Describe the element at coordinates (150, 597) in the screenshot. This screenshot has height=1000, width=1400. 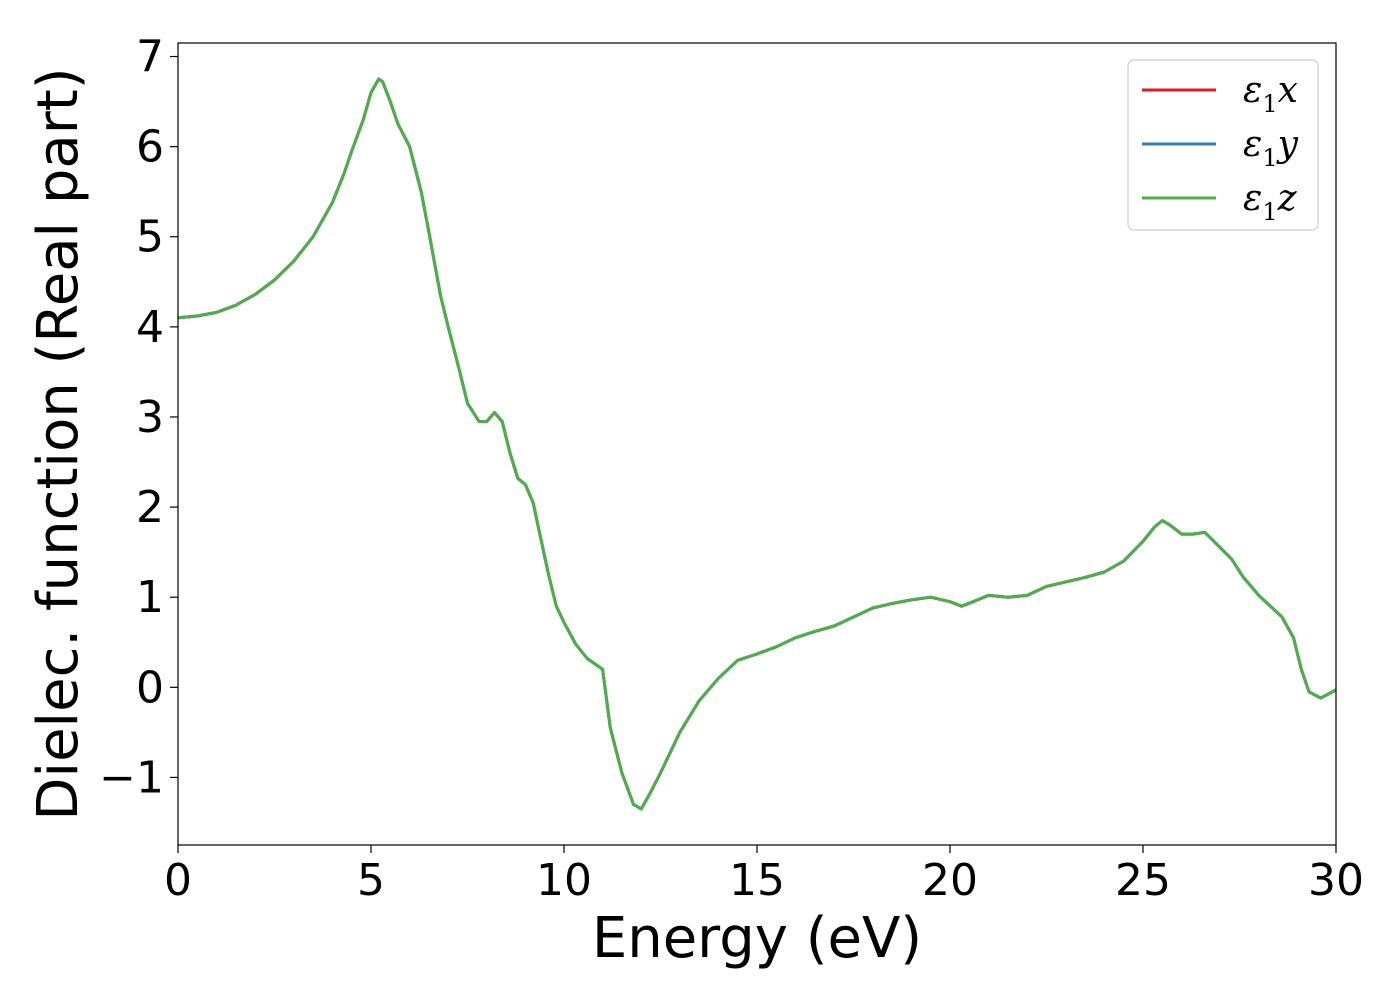
I see `y-tick-label: 1` at that location.